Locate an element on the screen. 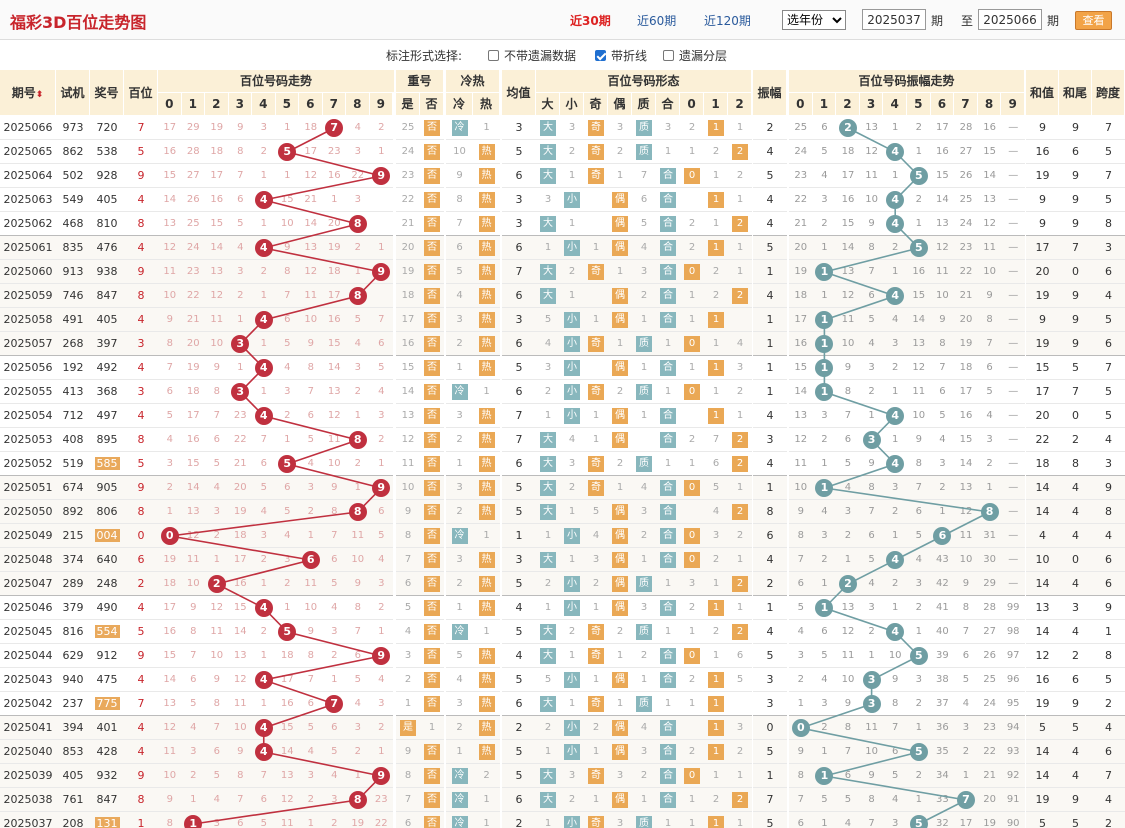 This screenshot has width=1125, height=828. trend-miss: 15 is located at coordinates (170, 656).